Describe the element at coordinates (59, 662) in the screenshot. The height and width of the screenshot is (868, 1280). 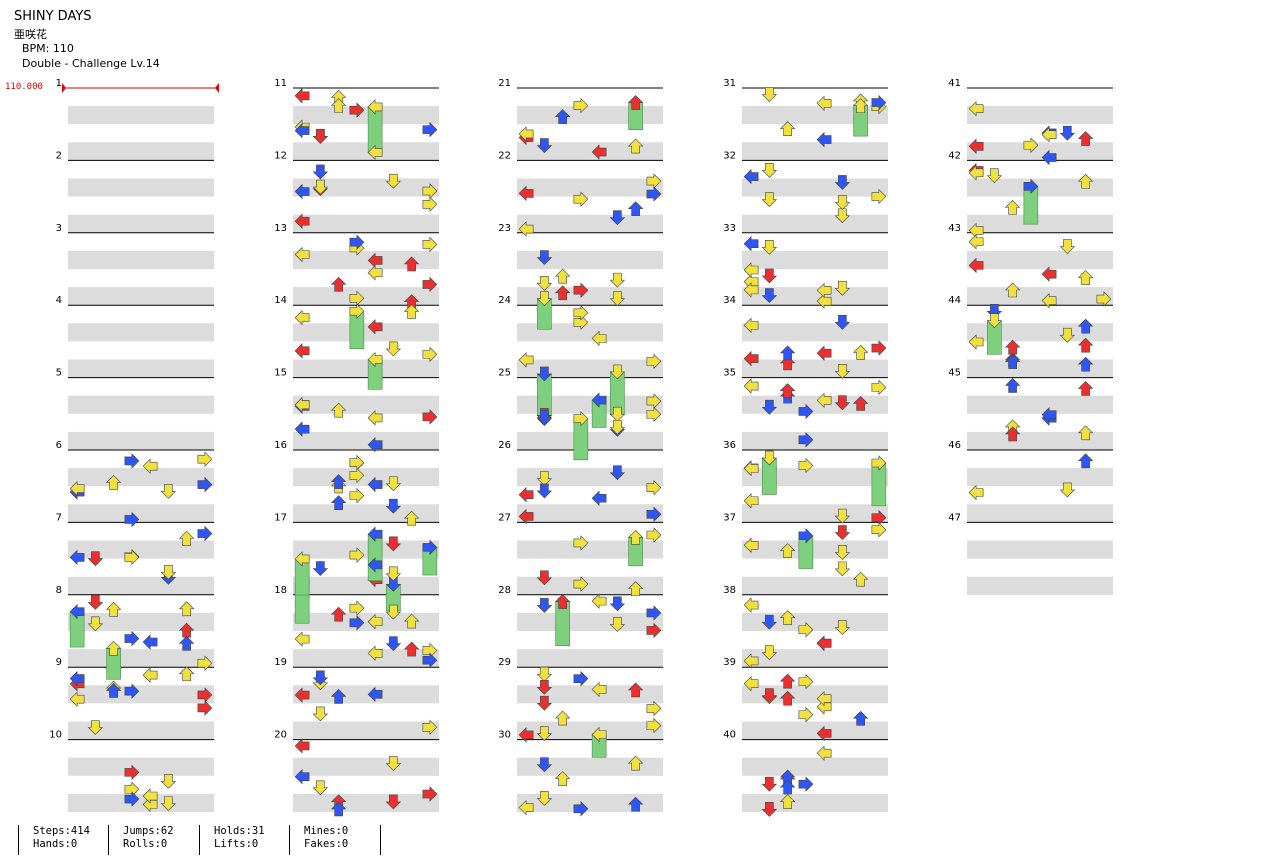
I see `measure-number: 9` at that location.